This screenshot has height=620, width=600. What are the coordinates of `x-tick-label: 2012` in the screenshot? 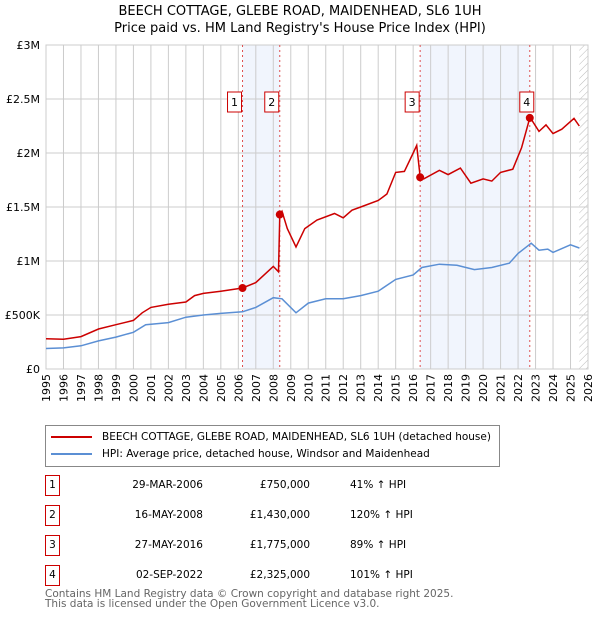 It's located at (343, 388).